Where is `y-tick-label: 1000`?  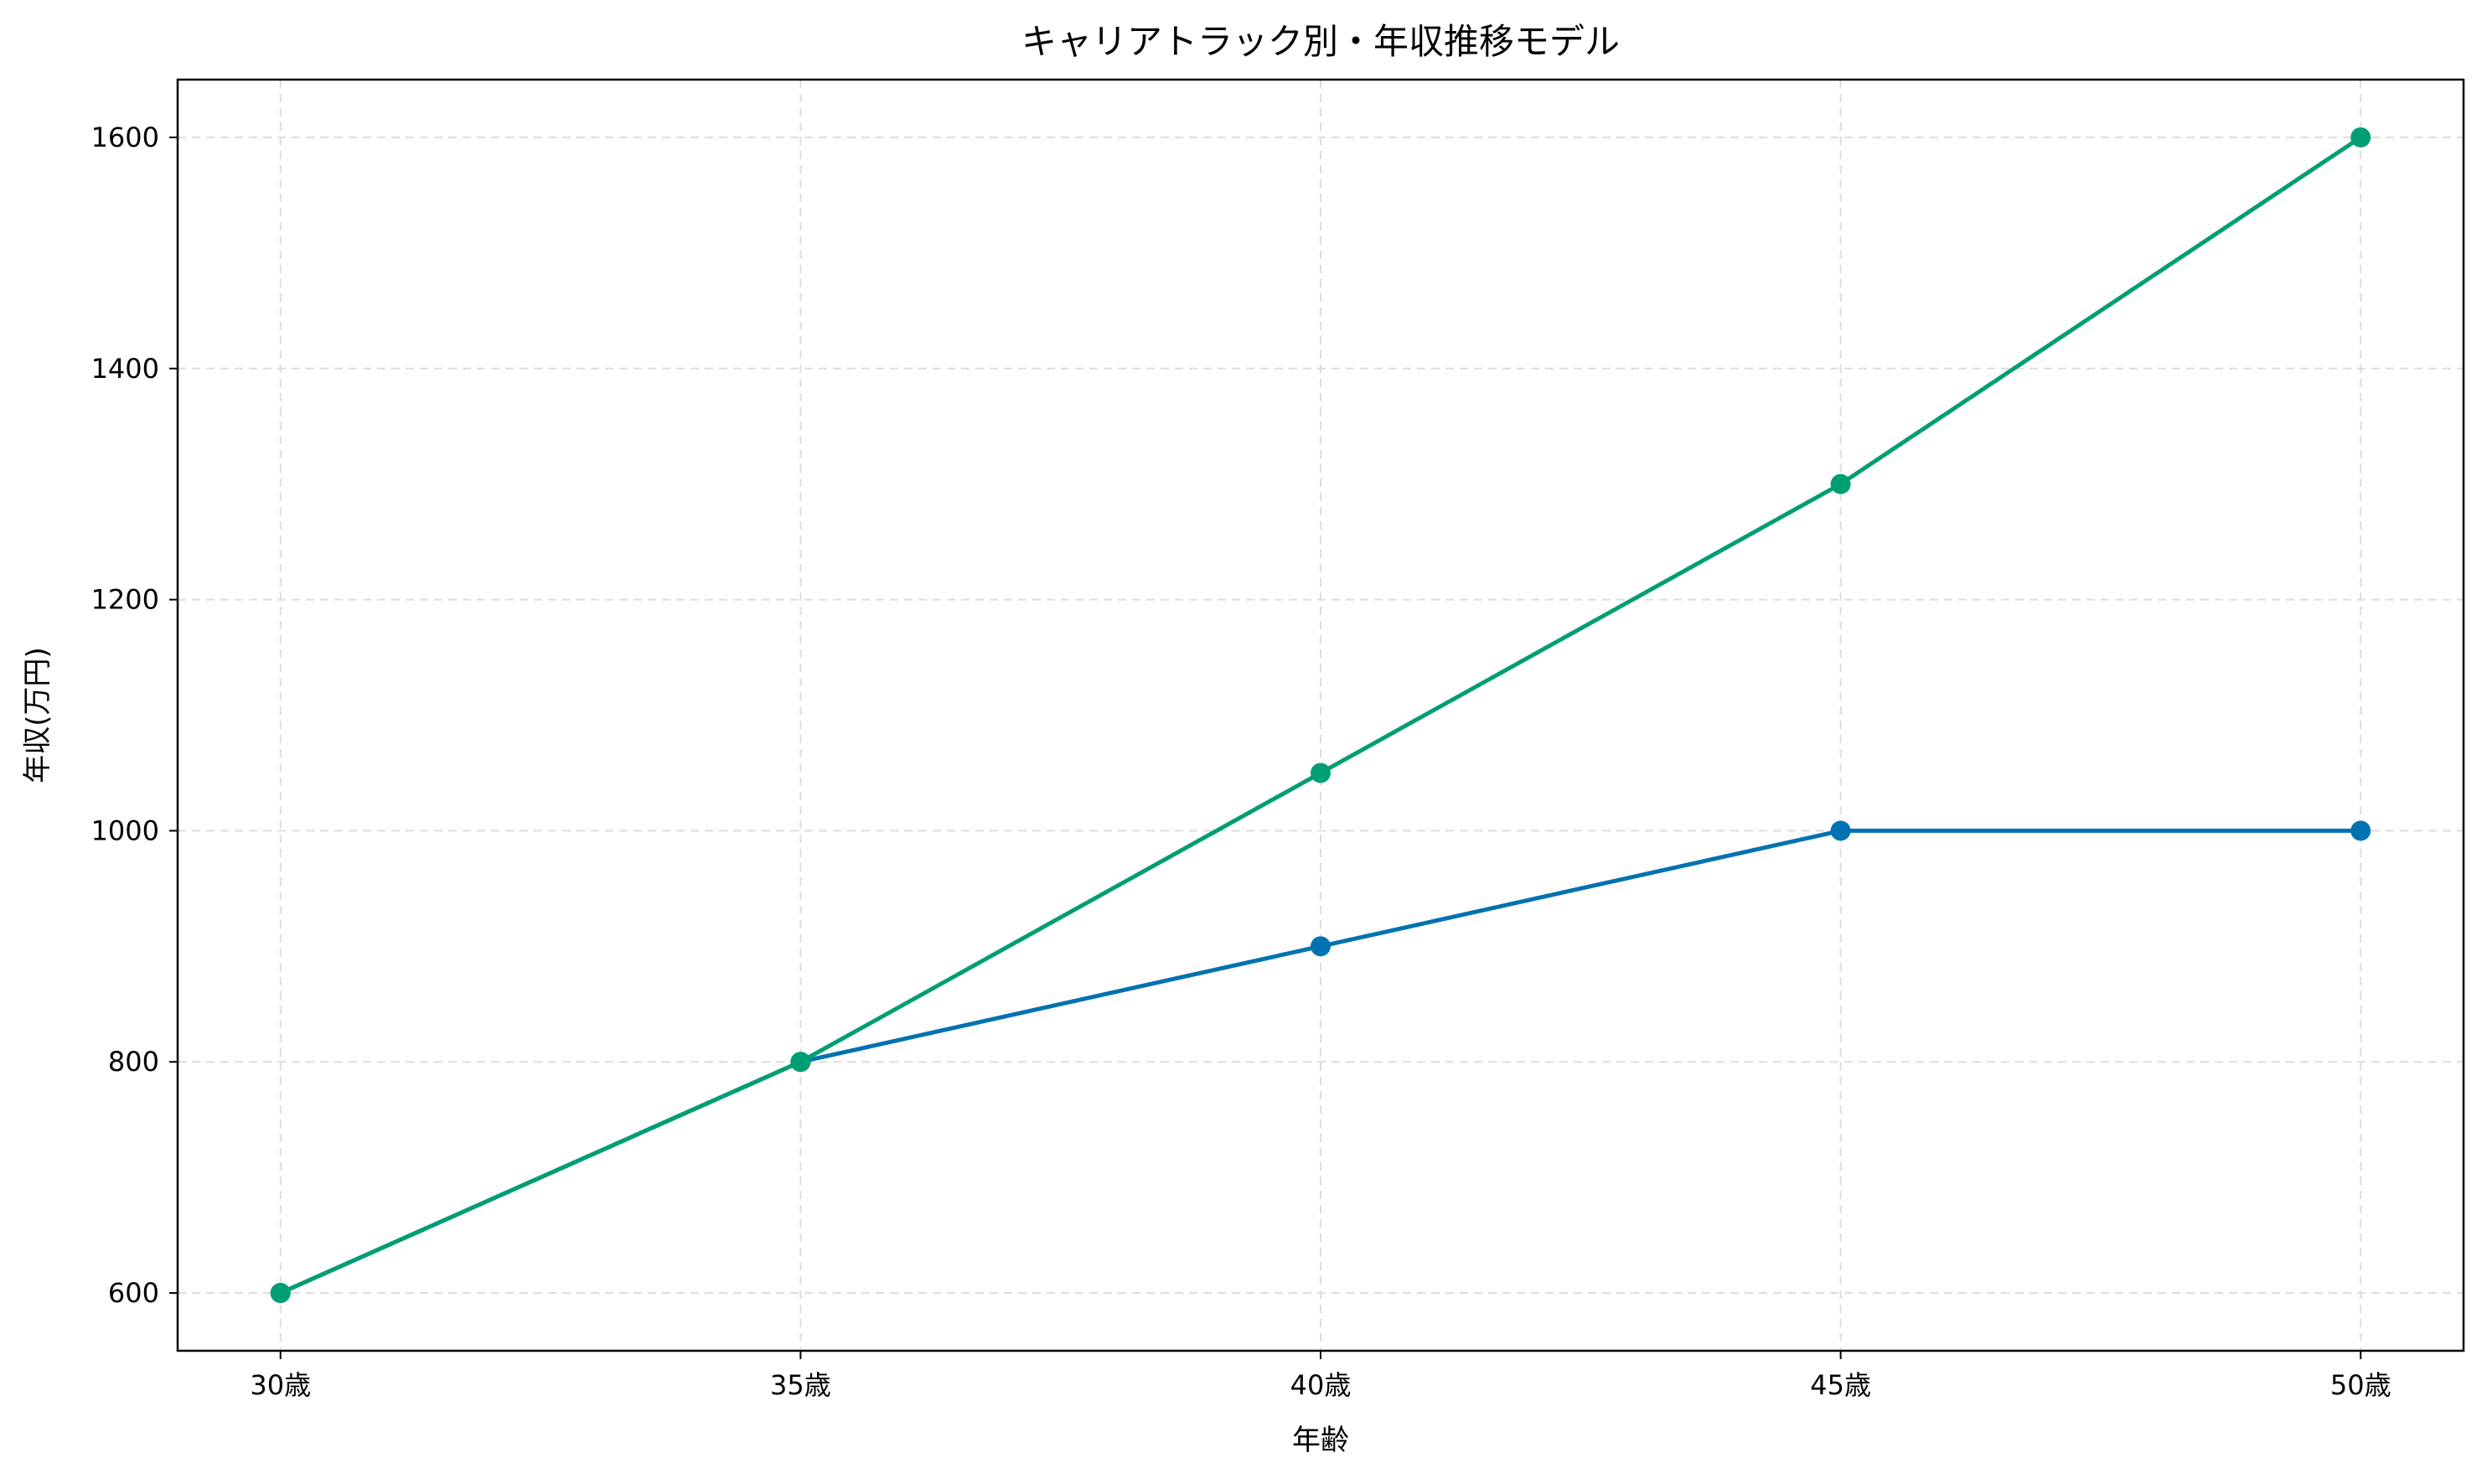
y-tick-label: 1000 is located at coordinates (125, 830).